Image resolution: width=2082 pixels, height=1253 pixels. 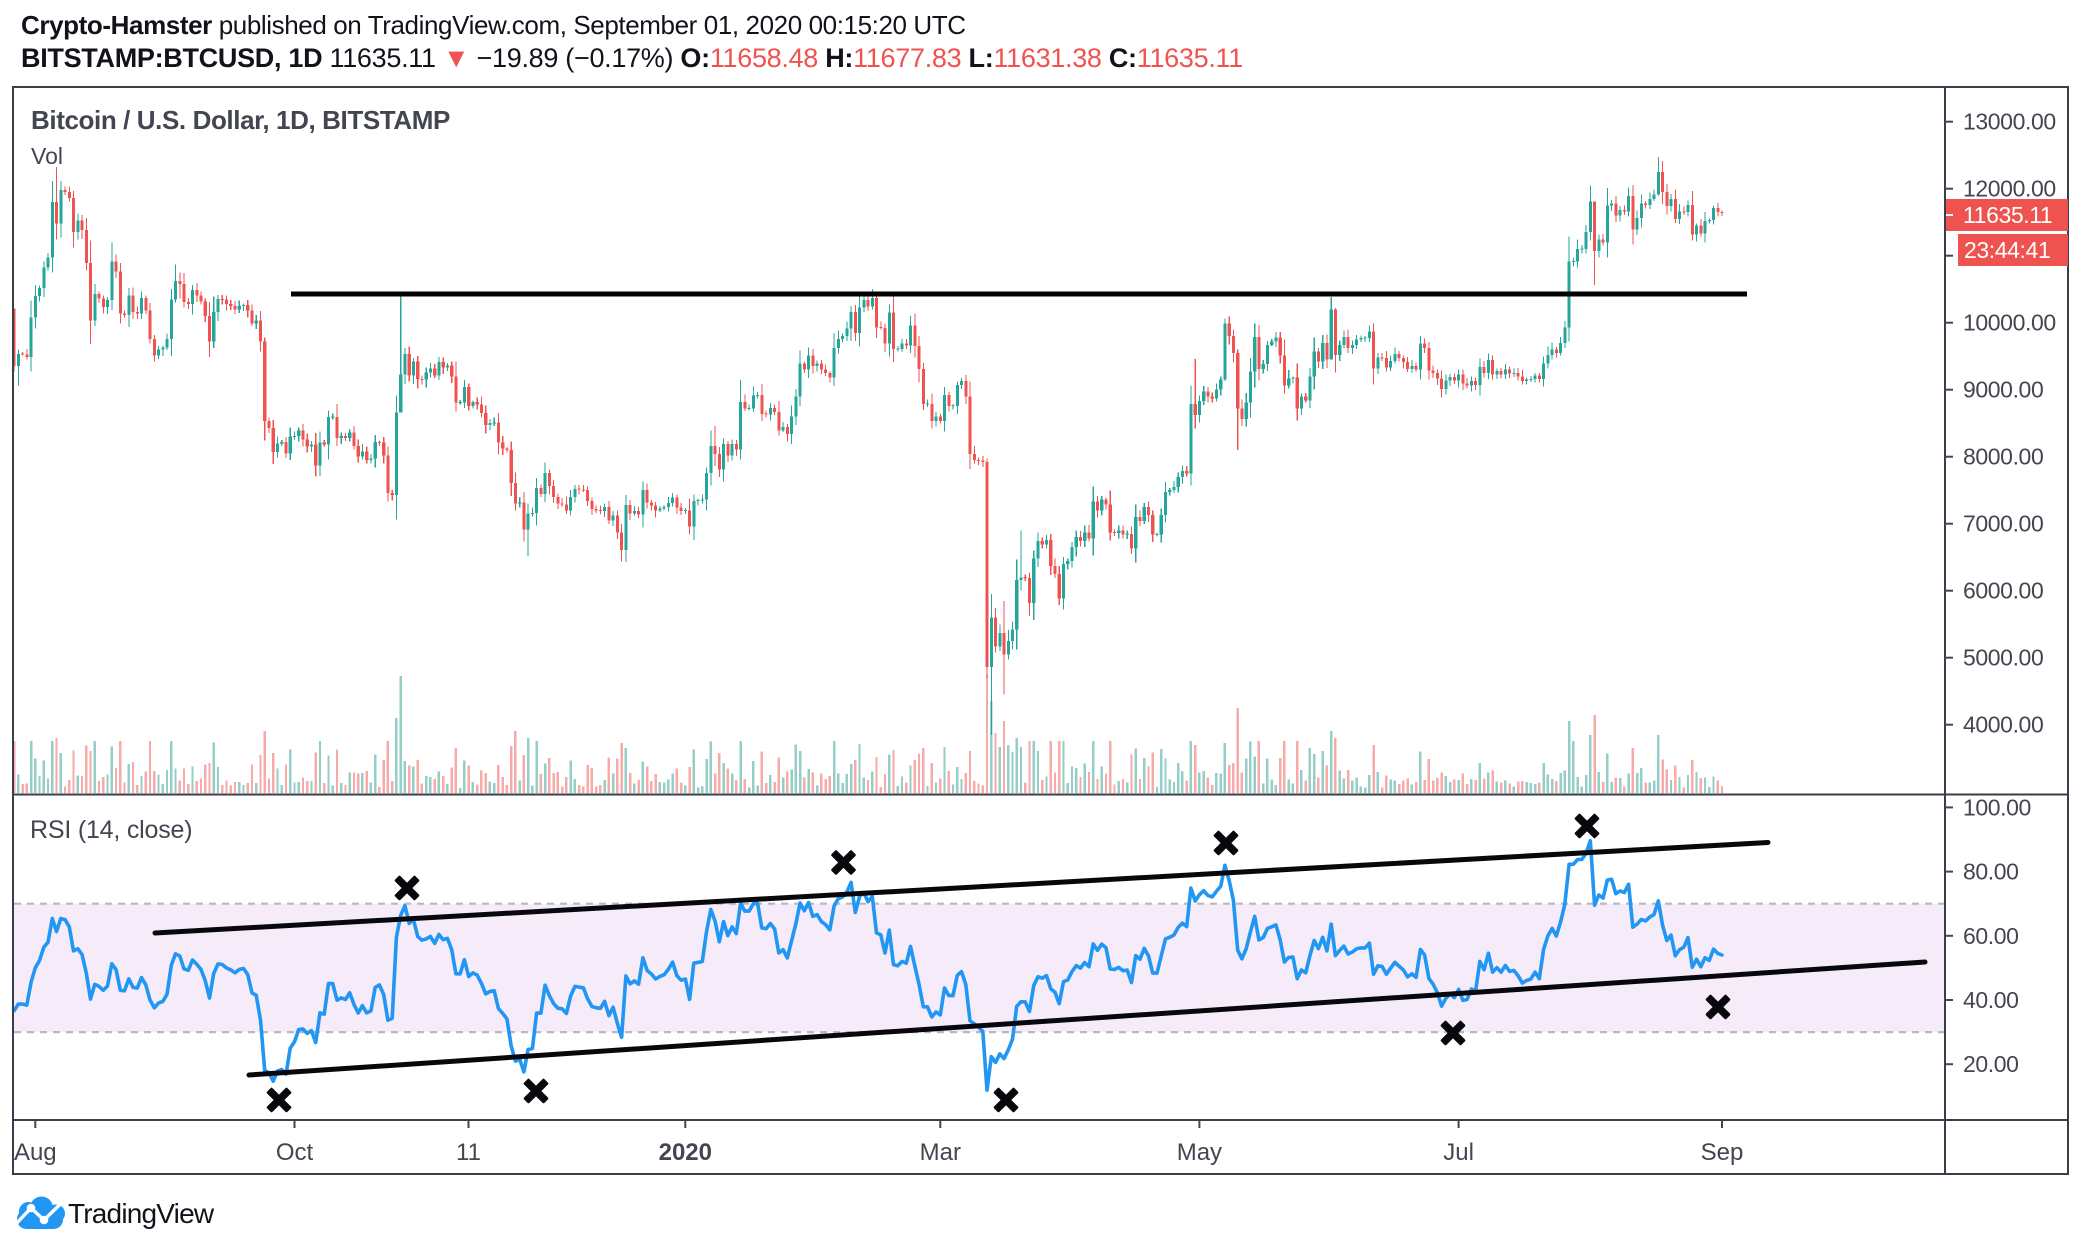 I want to click on svg-text: 12000.00, so click(x=2009, y=189).